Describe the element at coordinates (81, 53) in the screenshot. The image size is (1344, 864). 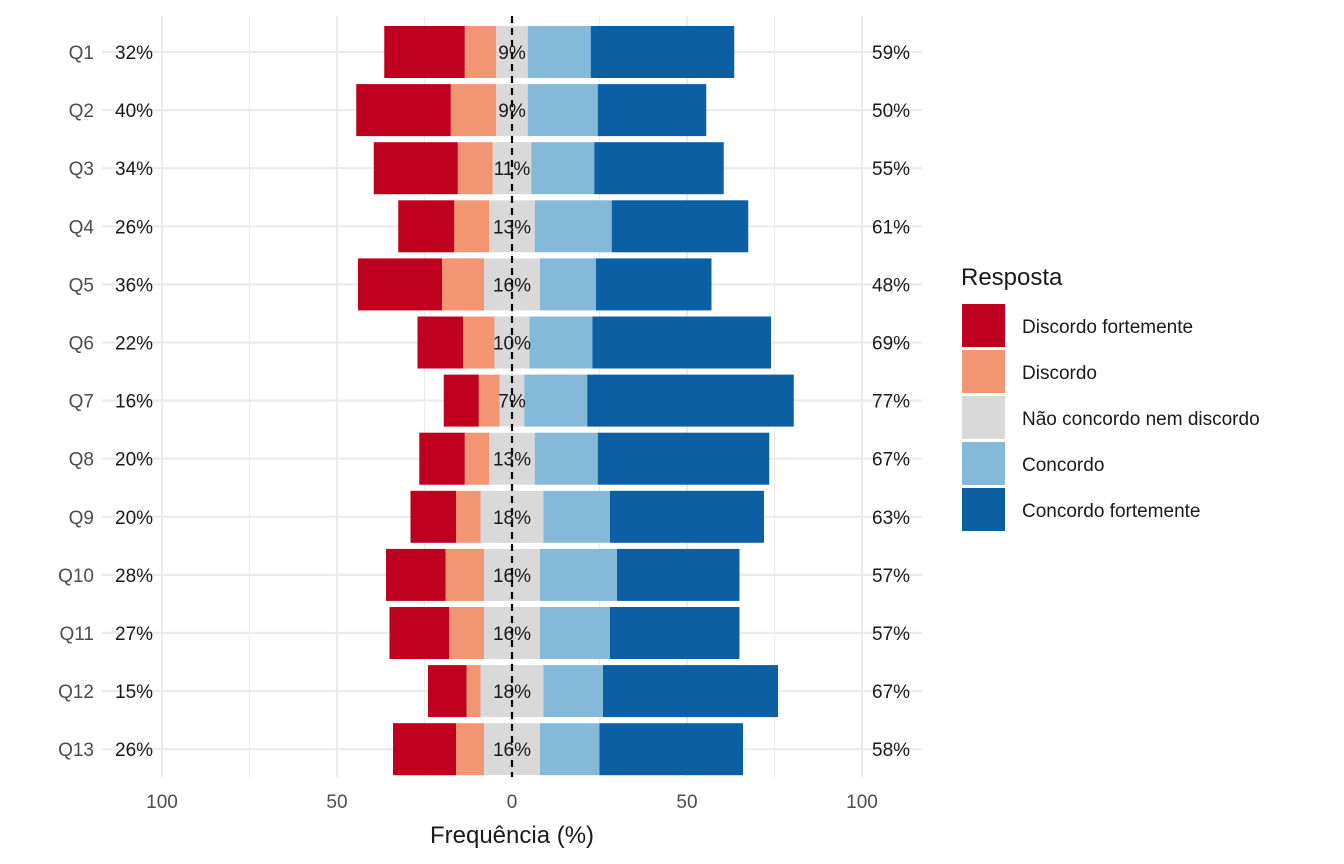
I see `y-tick-label: Q1` at that location.